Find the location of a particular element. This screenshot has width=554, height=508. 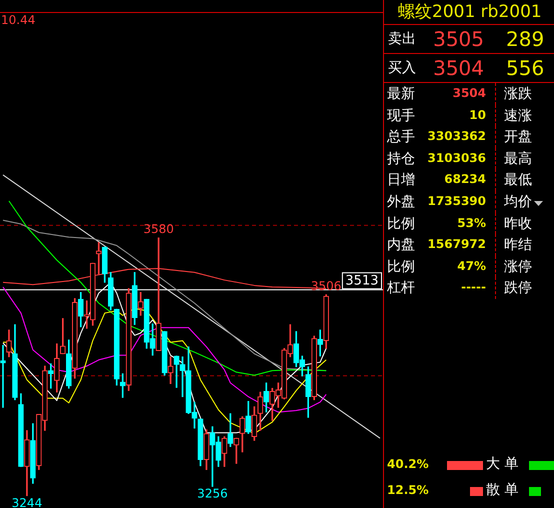

text: 1735390 is located at coordinates (457, 201).